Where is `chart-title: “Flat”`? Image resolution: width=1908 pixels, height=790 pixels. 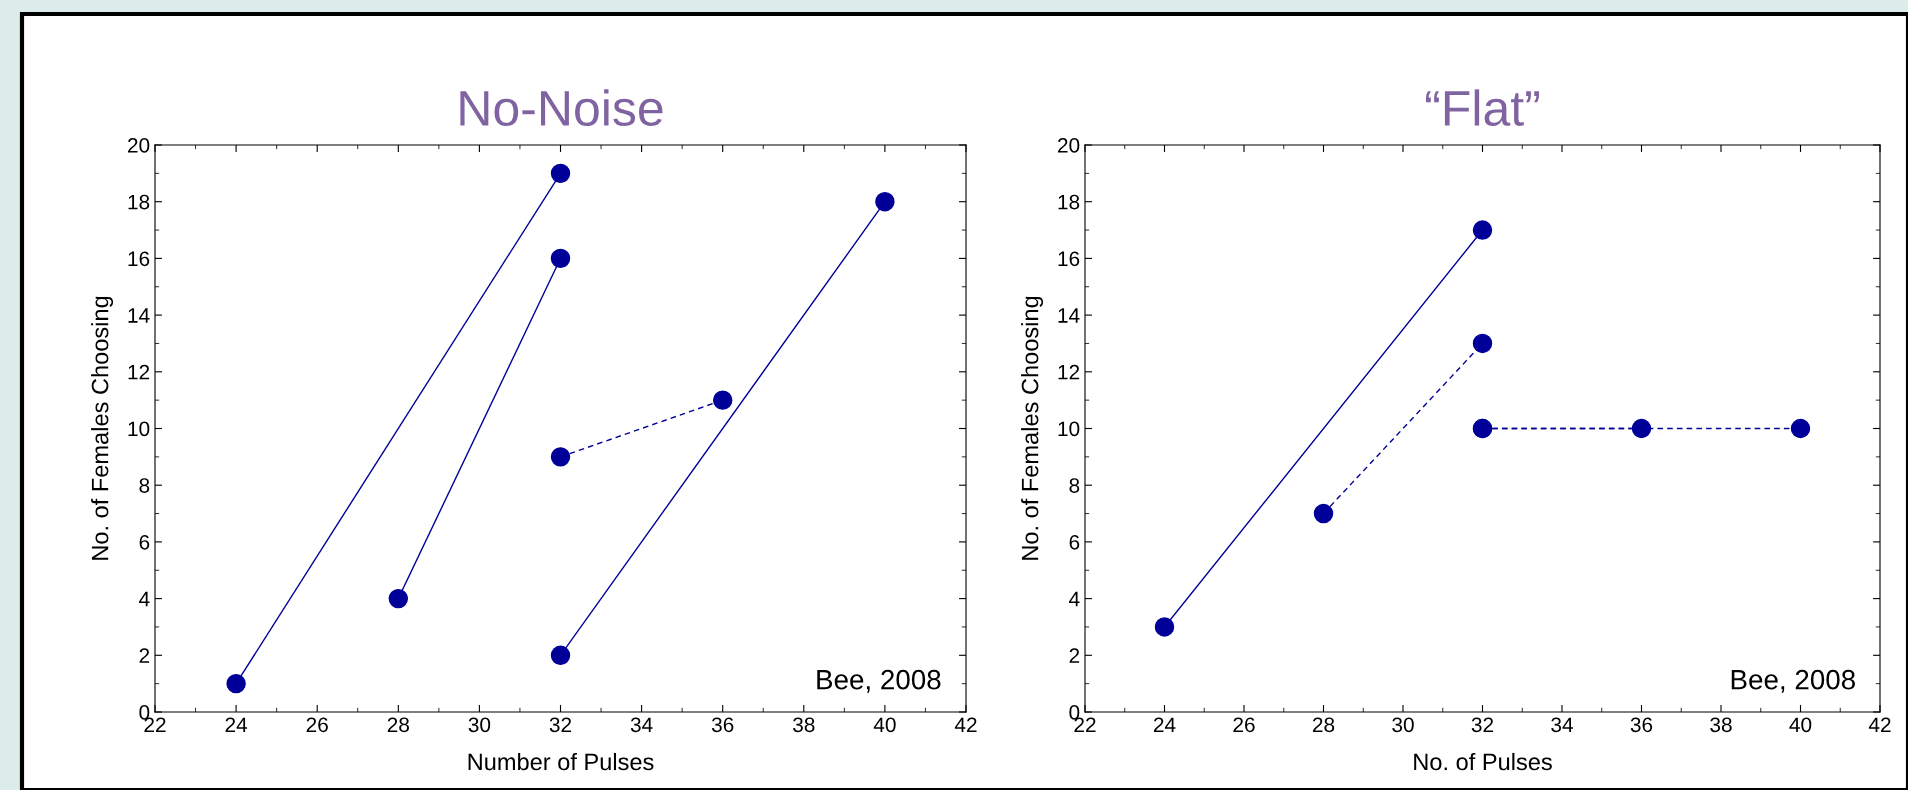 chart-title: “Flat” is located at coordinates (1482, 108).